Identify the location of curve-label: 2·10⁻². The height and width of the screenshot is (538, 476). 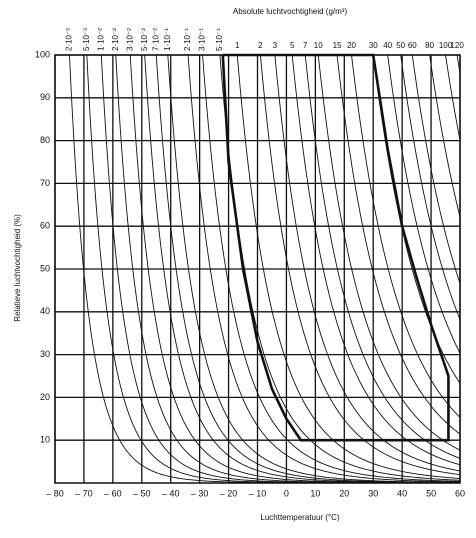
(115, 39).